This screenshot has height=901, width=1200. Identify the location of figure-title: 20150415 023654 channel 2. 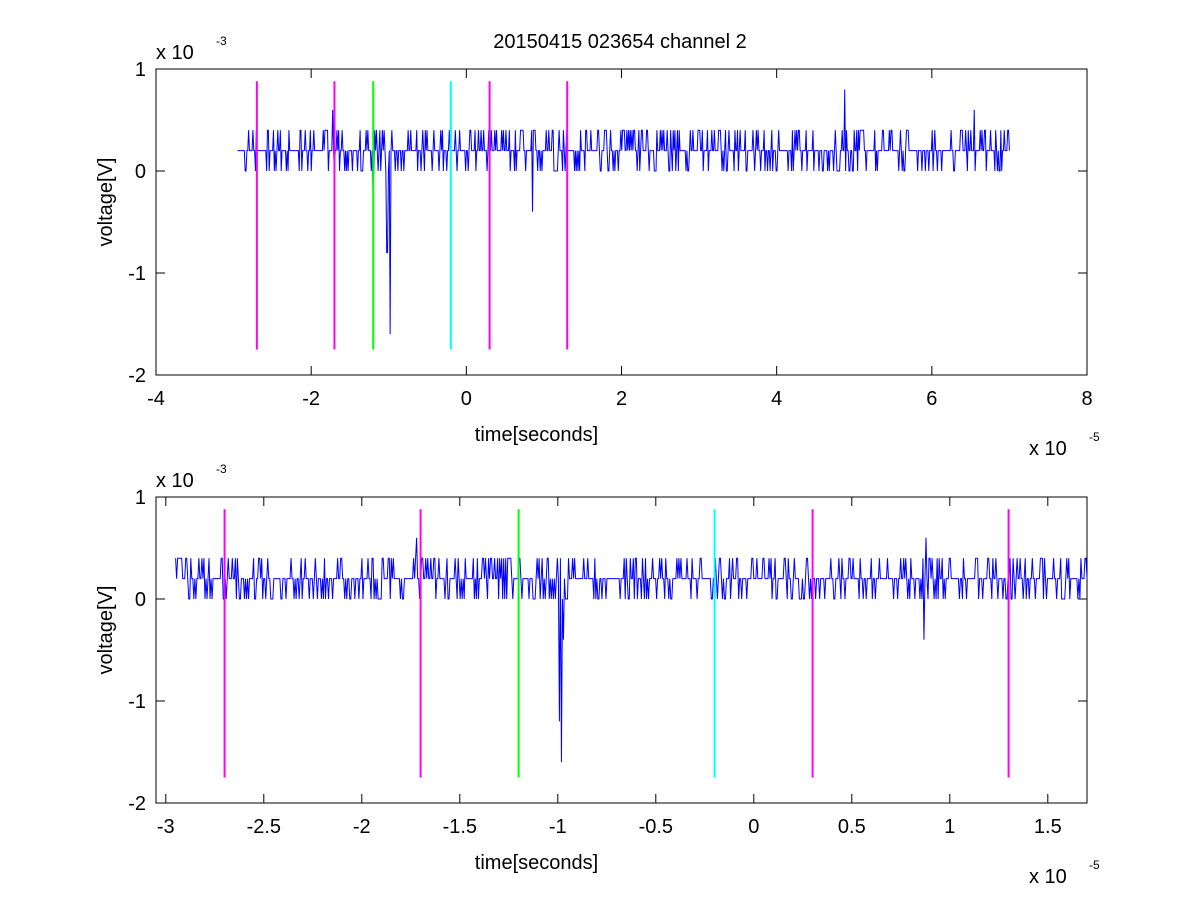
(620, 42).